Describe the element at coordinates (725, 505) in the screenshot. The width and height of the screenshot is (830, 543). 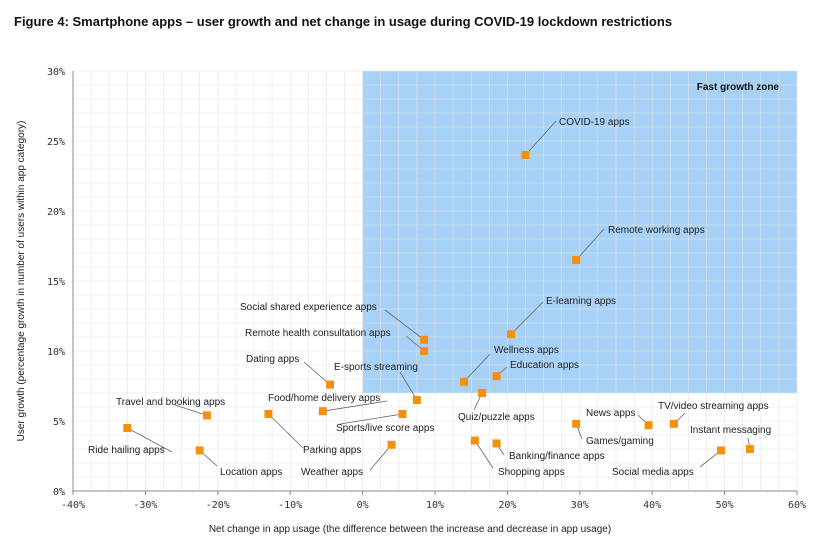
I see `x-tick-label: 50%` at that location.